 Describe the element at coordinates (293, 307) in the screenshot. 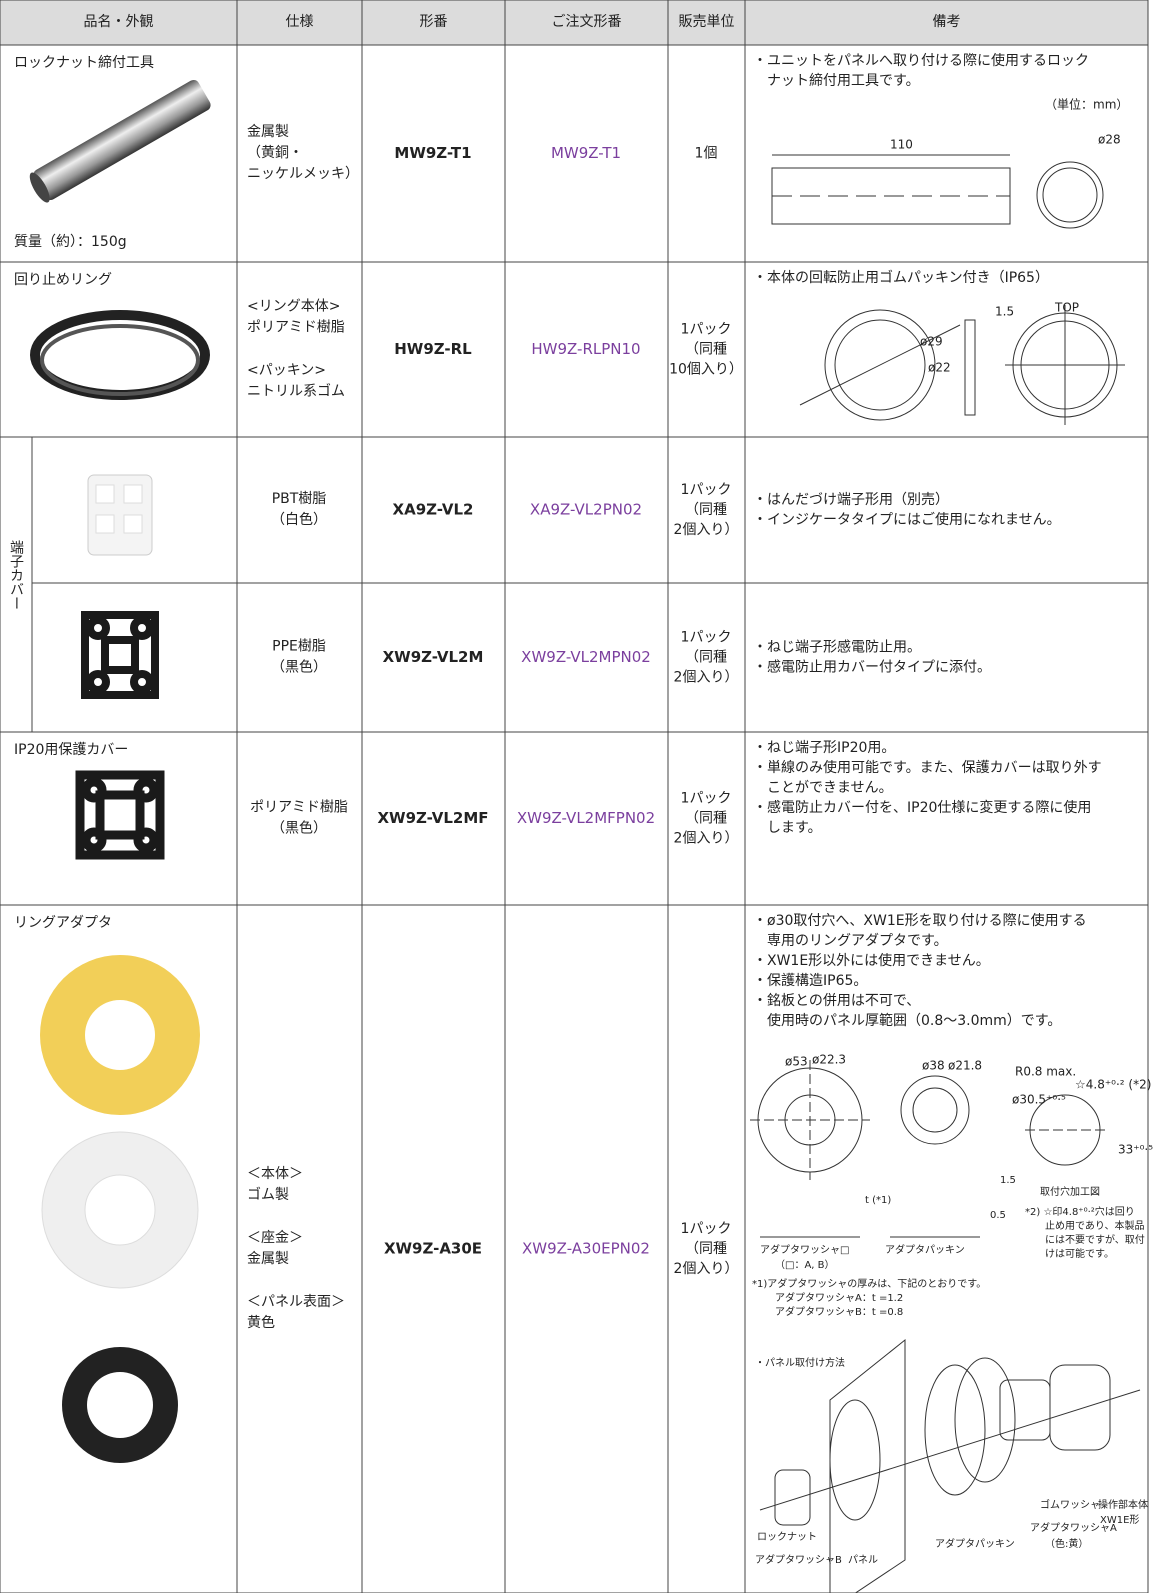

I see `spec-line: <リング本体>` at that location.